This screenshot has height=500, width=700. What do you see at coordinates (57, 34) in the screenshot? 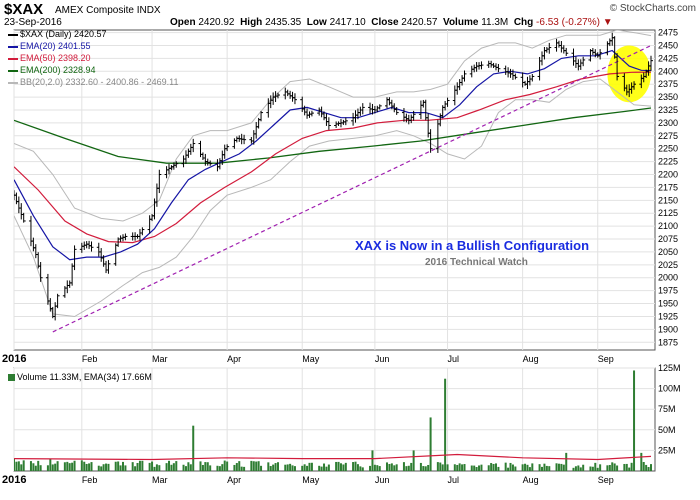
I see `legend-price: $XAX (Daily) 2420.57` at bounding box center [57, 34].